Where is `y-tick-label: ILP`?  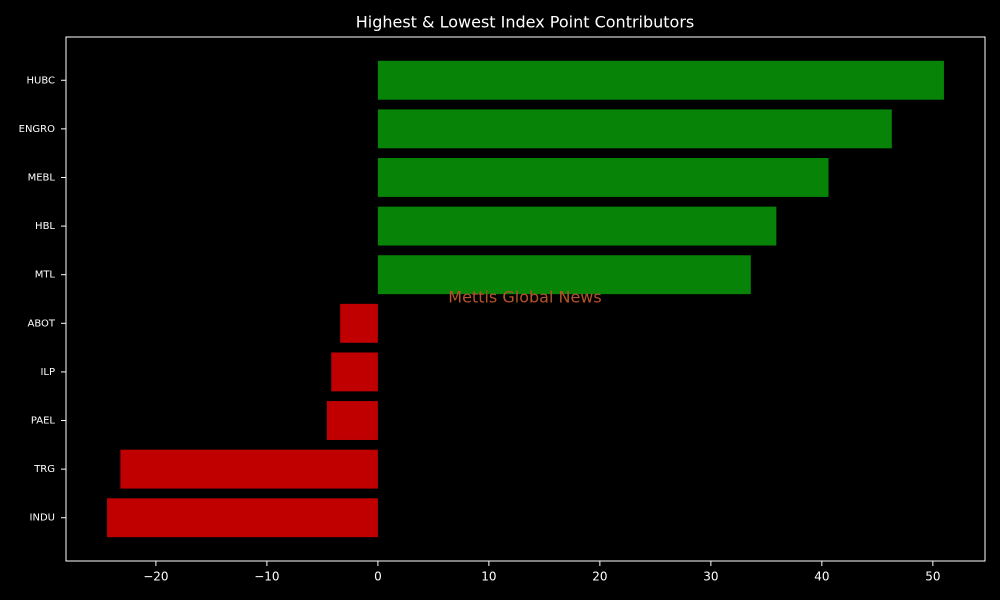
y-tick-label: ILP is located at coordinates (47, 372).